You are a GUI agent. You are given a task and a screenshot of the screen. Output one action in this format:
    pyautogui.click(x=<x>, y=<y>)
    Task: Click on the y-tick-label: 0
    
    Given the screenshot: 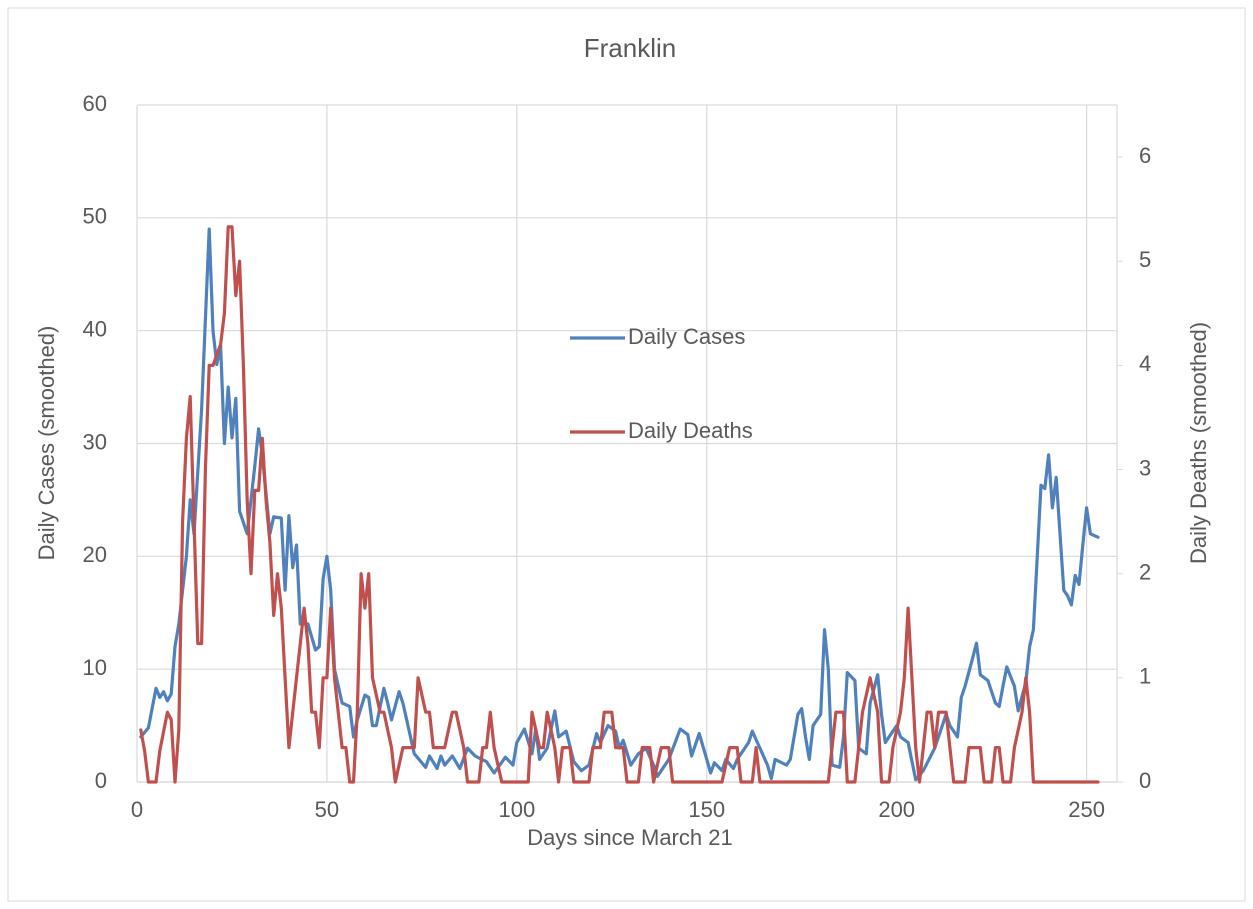 What is the action you would take?
    pyautogui.click(x=101, y=780)
    